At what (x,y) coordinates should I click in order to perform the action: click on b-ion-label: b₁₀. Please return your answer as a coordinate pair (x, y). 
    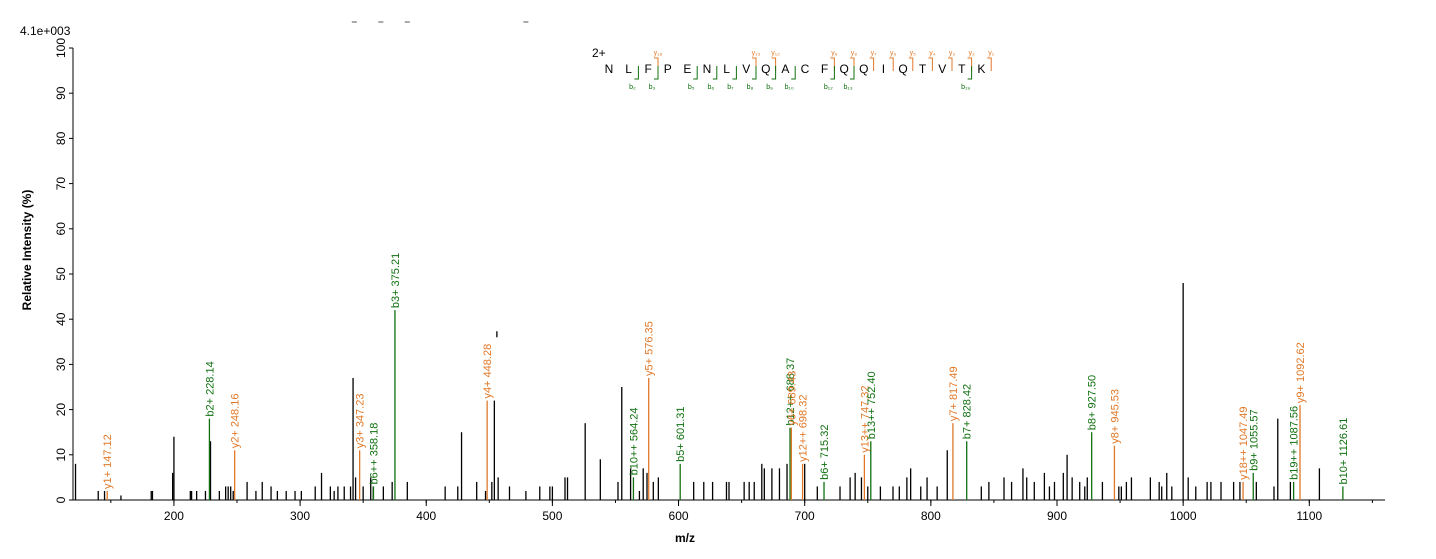
    Looking at the image, I should click on (789, 87).